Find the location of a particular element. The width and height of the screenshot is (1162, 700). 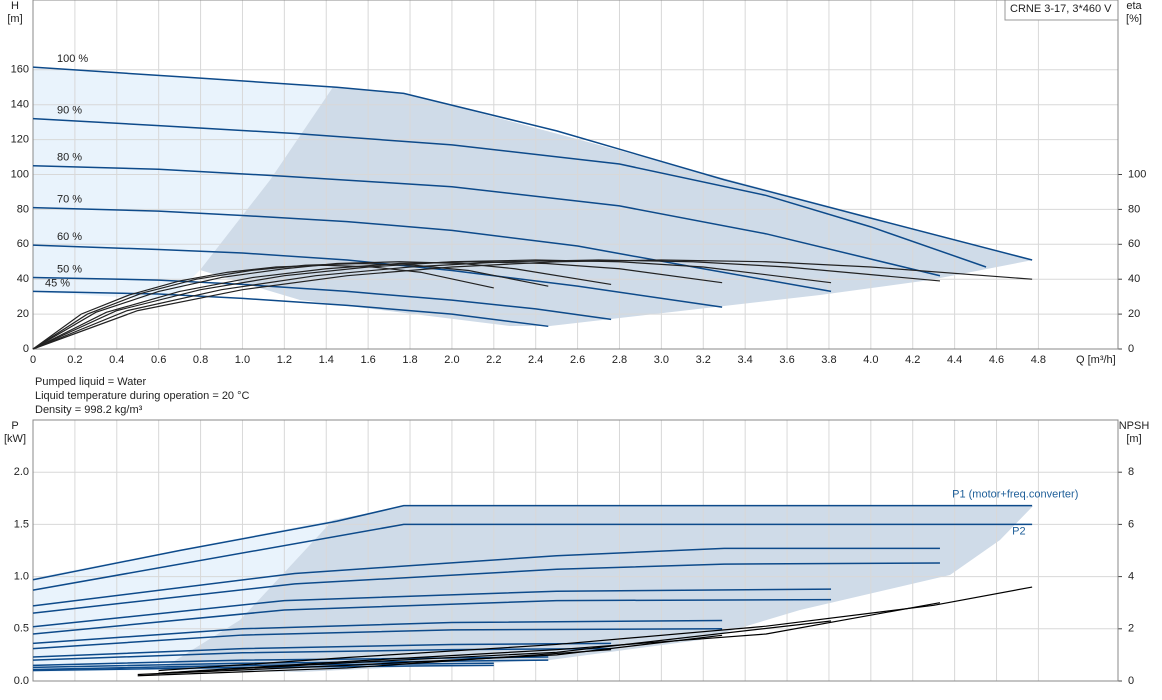

y-tick-label: 60 is located at coordinates (23, 244).